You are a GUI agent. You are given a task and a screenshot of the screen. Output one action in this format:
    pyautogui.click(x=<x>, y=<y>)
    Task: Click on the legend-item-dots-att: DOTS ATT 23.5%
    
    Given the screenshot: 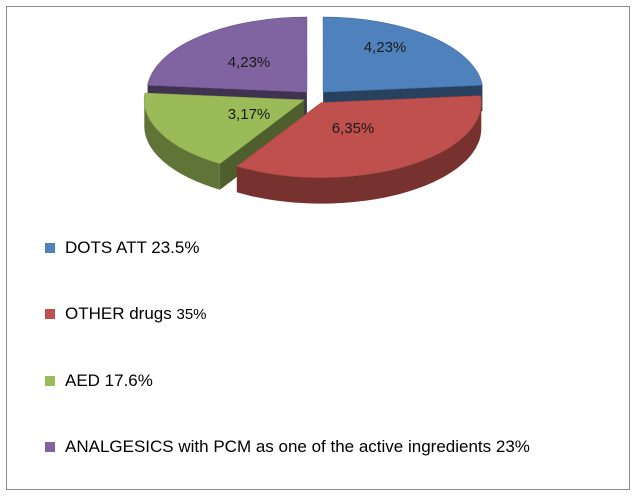 What is the action you would take?
    pyautogui.click(x=330, y=248)
    